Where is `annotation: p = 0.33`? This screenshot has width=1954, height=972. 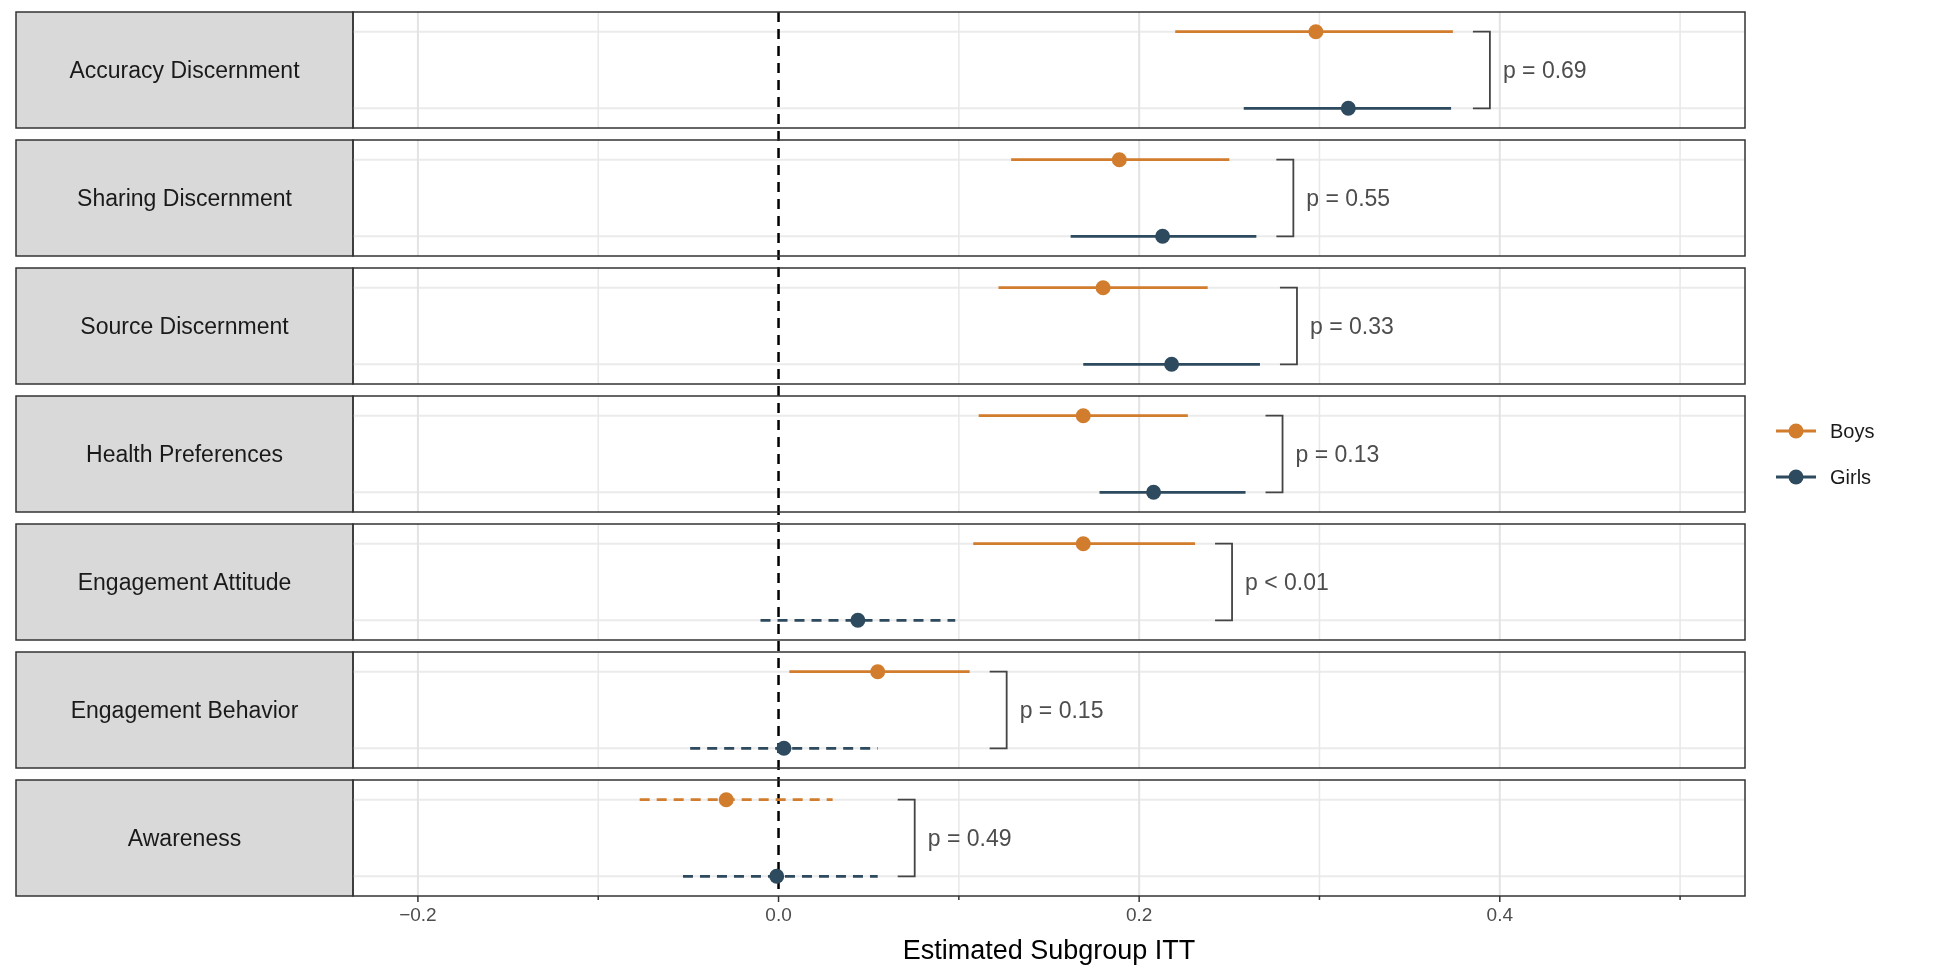
annotation: p = 0.33 is located at coordinates (1351, 326).